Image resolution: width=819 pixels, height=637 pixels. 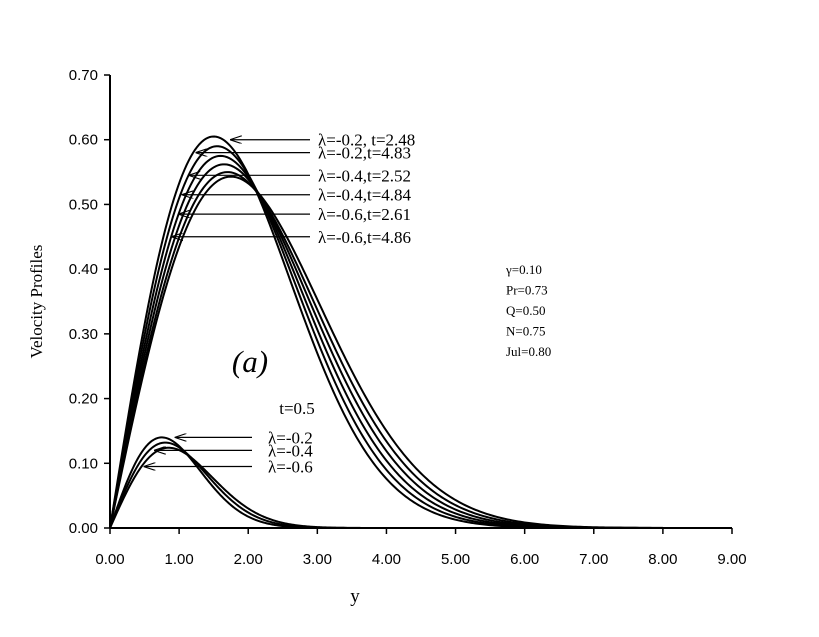 I want to click on series-label-0-2-t-2-48: λ=-0.2, t=2.48, so click(x=366, y=140).